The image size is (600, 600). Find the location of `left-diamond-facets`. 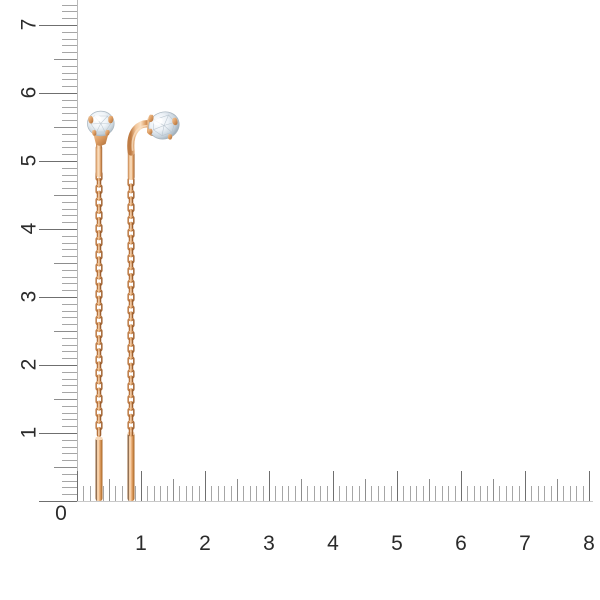

left-diamond-facets is located at coordinates (100, 124).